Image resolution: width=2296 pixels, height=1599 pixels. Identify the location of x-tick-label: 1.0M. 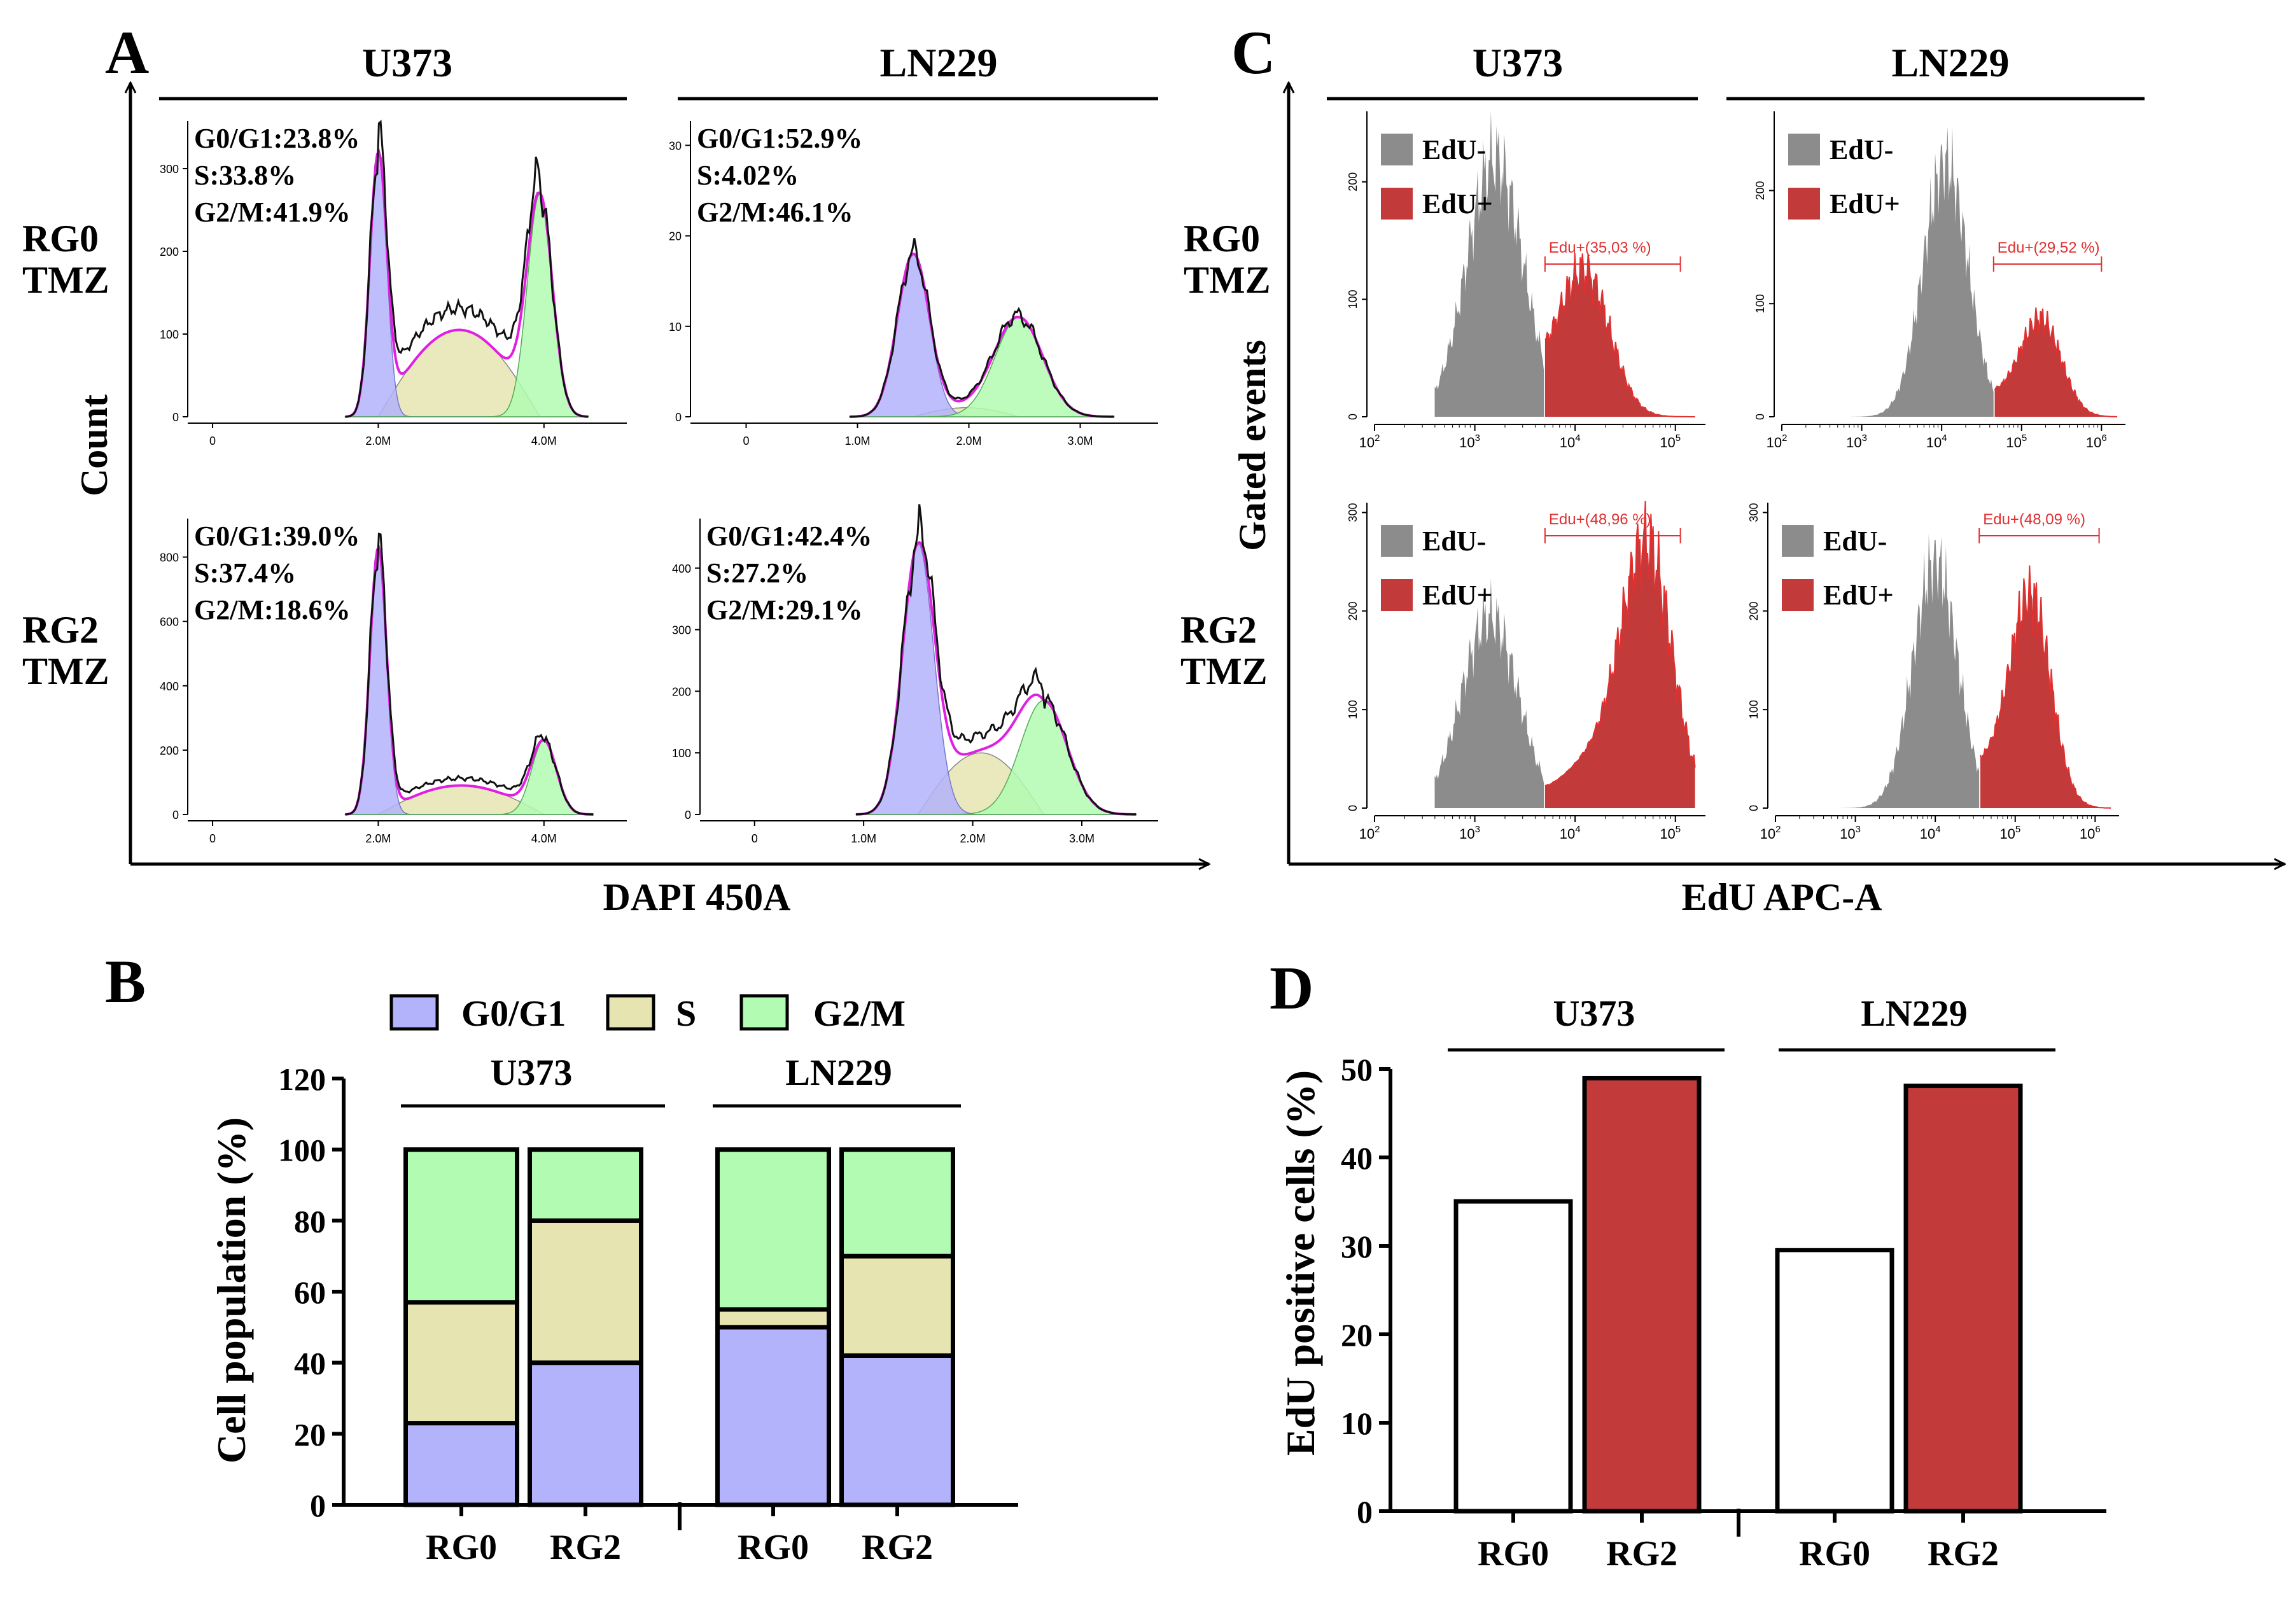
(863, 838).